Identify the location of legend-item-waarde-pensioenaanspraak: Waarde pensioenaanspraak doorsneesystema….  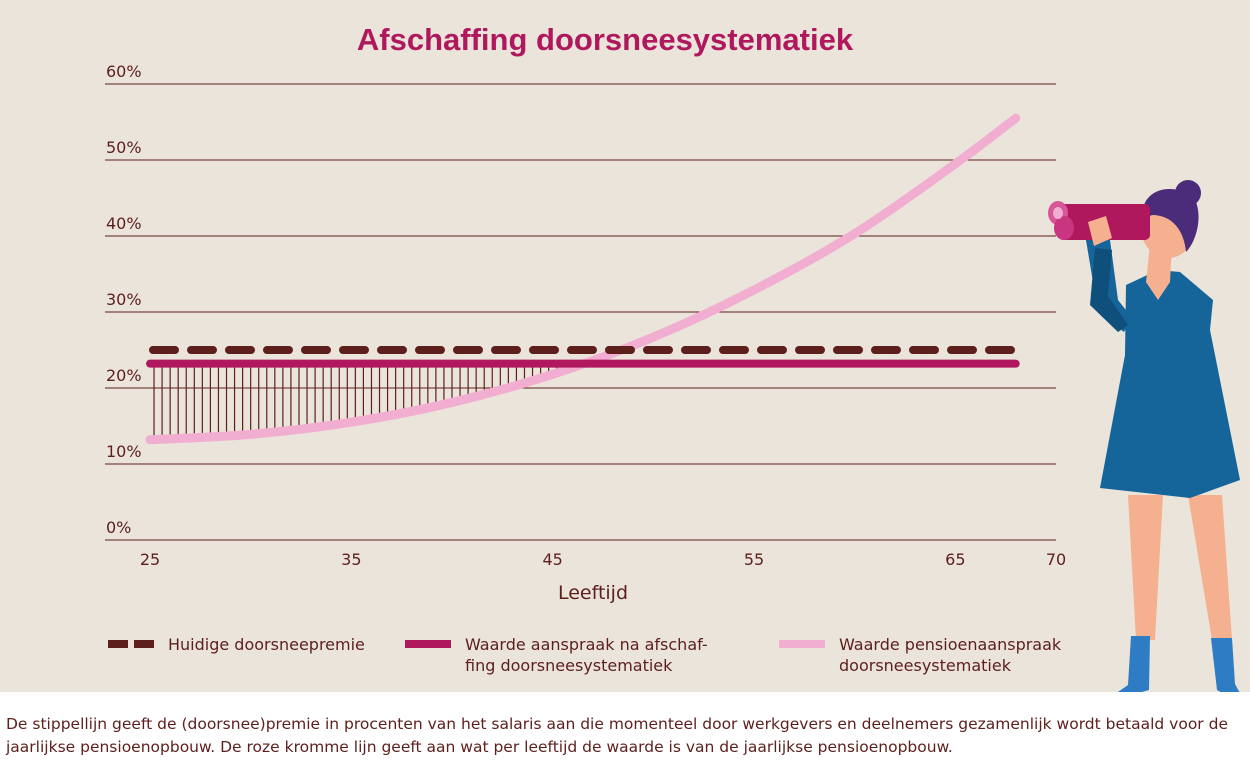
(920, 655).